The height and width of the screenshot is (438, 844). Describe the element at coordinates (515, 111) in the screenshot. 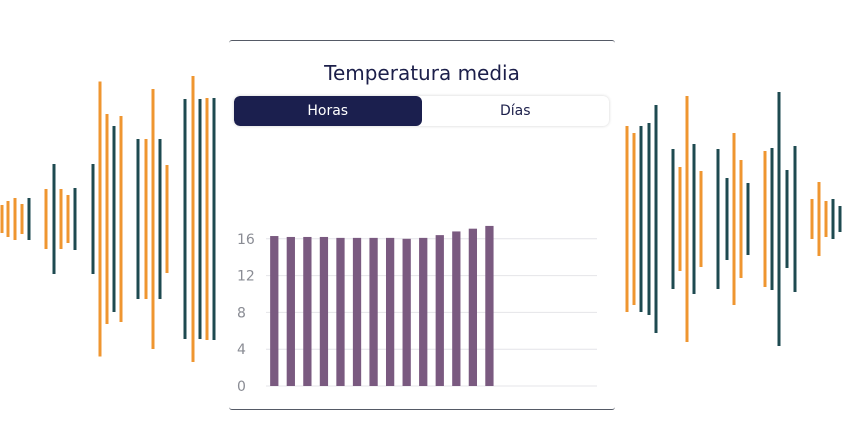

I see `tab-days: Días` at that location.